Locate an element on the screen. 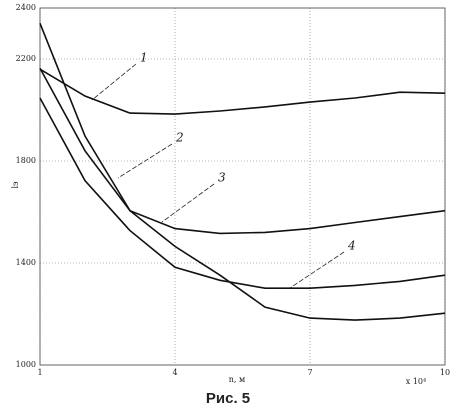 This screenshot has width=456, height=411. x-multiplier: x 10⁴ is located at coordinates (416, 381).